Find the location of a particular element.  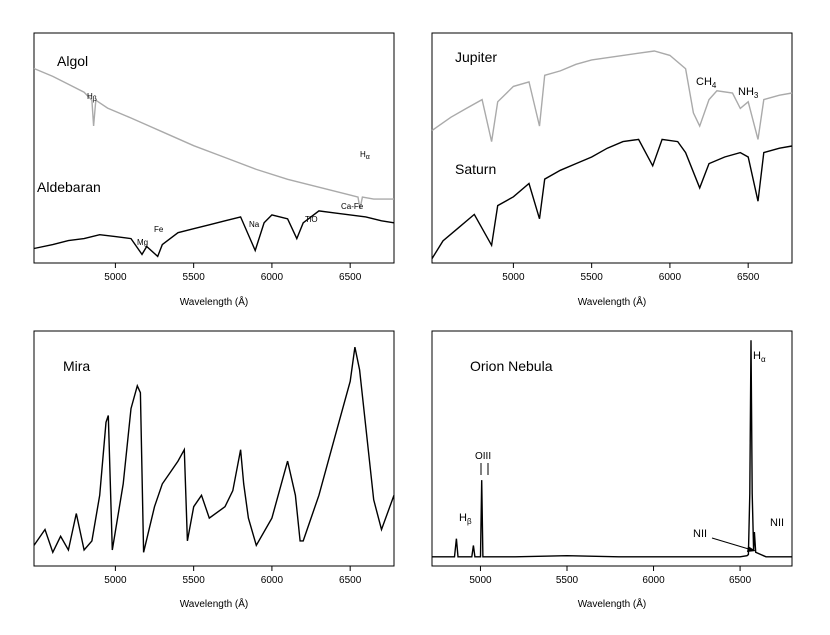

annotation-ca-fe: Ca-Fe is located at coordinates (352, 206).